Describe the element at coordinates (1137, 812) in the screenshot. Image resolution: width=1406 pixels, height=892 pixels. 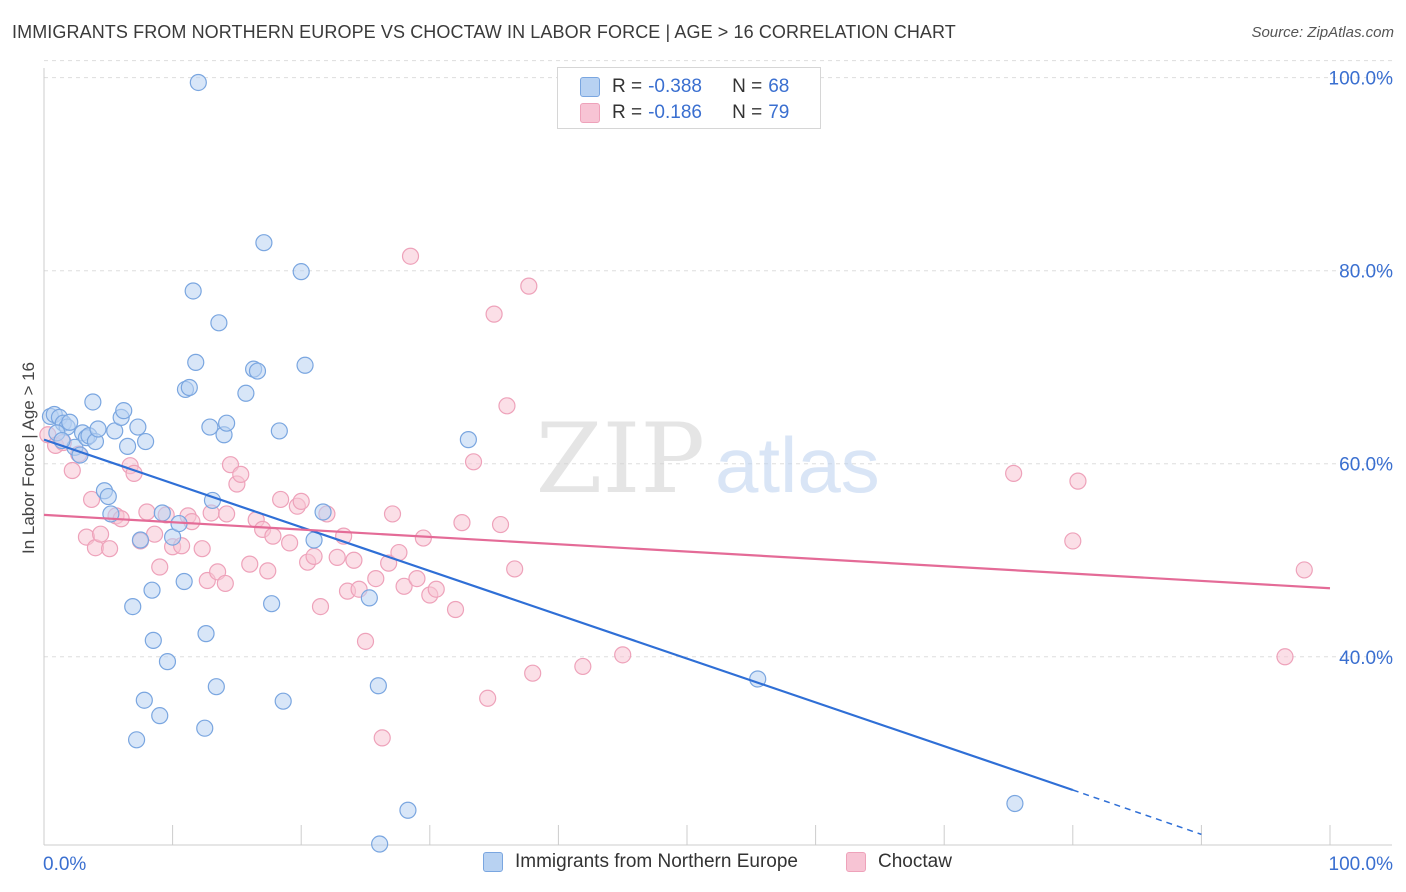
I see `northern-europe-trendline-extension` at that location.